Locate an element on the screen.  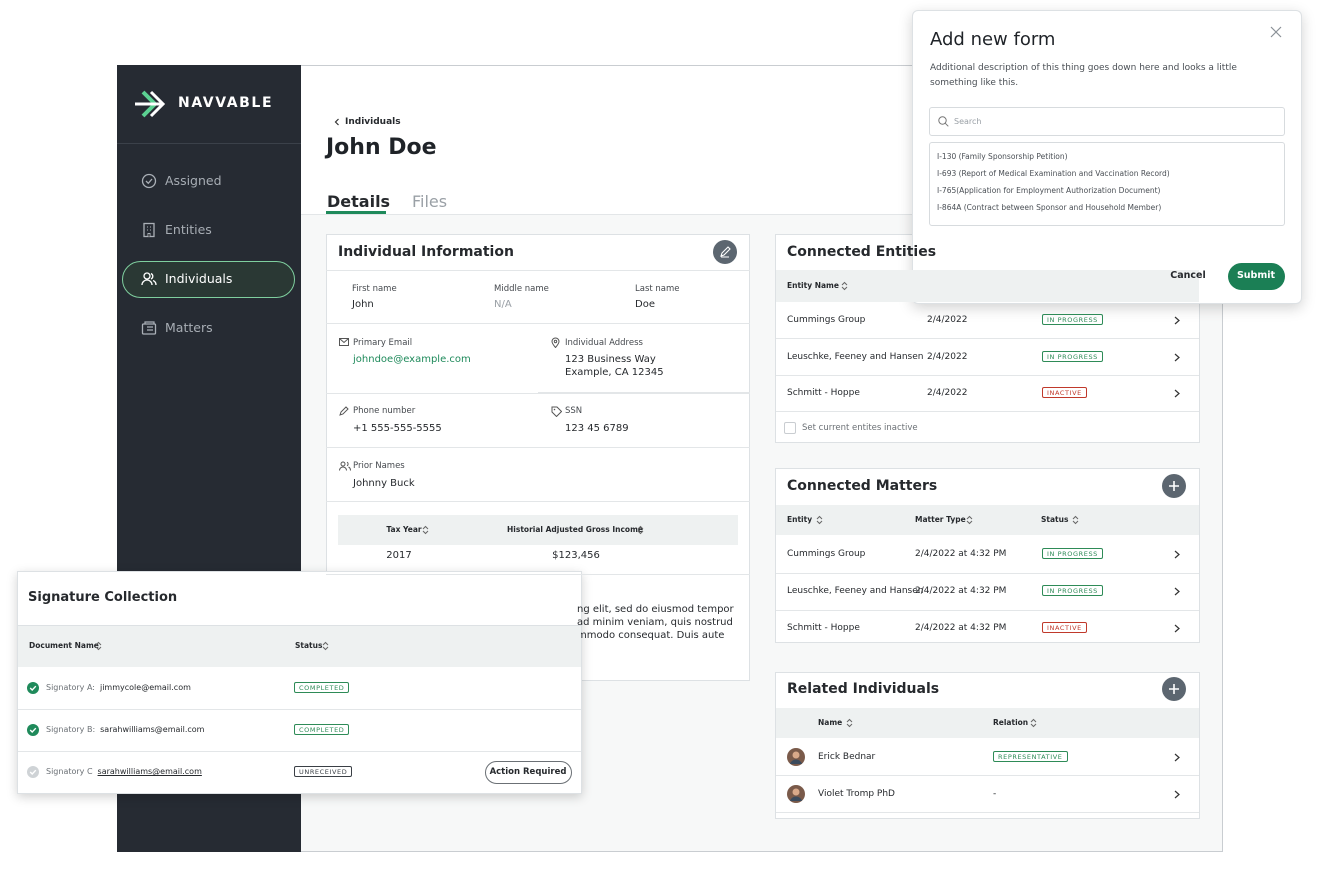
action-label: Action Required is located at coordinates (528, 772).